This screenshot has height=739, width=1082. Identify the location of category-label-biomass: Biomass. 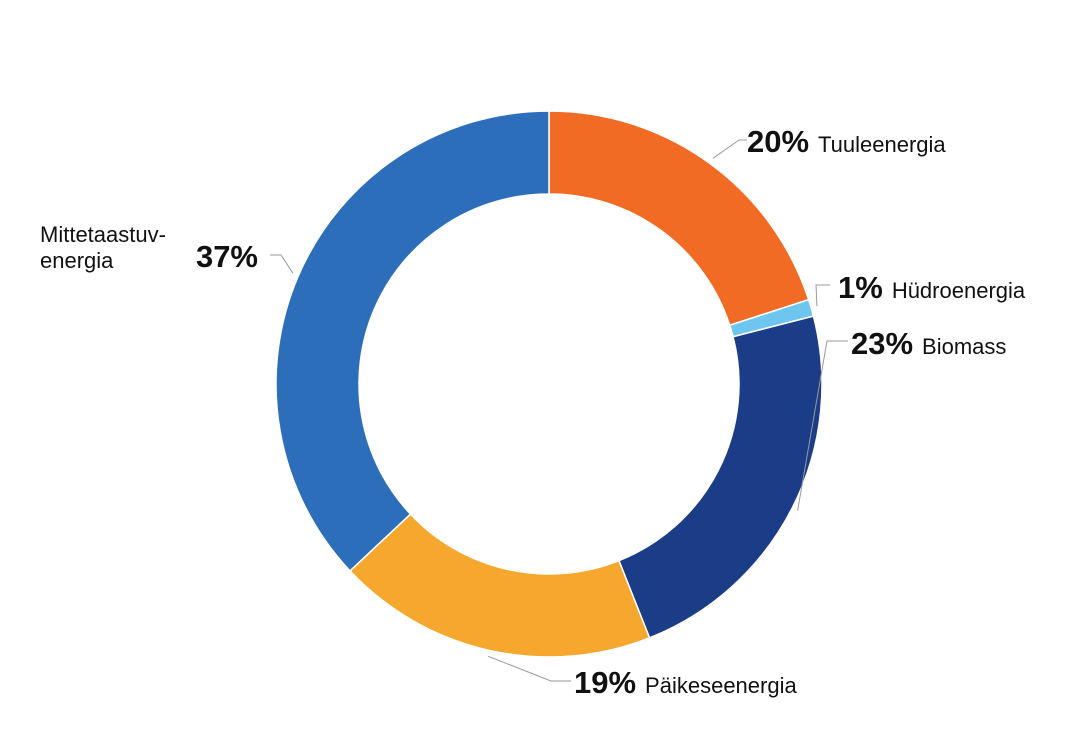
(964, 346).